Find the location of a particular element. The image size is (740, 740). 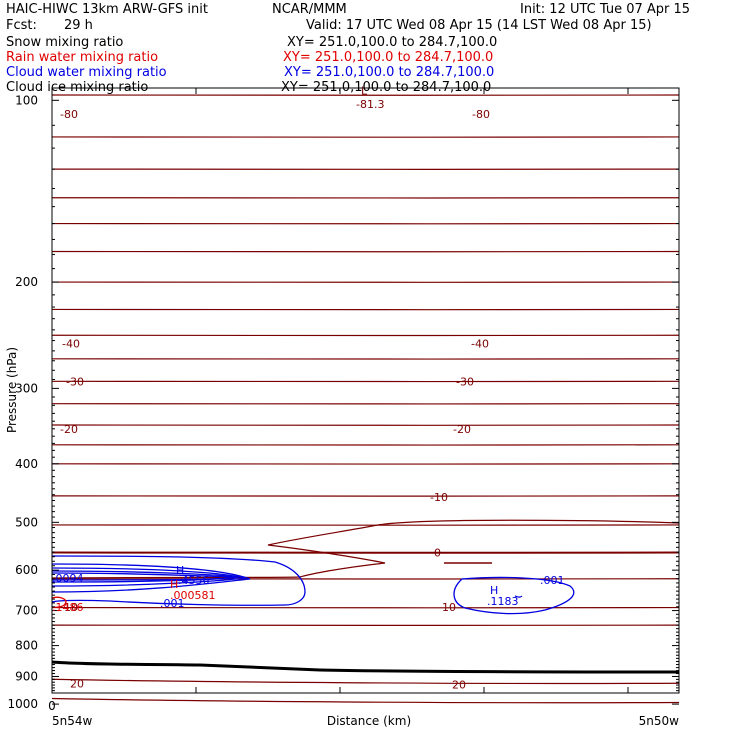

rain-label: .1486 is located at coordinates (68, 607).